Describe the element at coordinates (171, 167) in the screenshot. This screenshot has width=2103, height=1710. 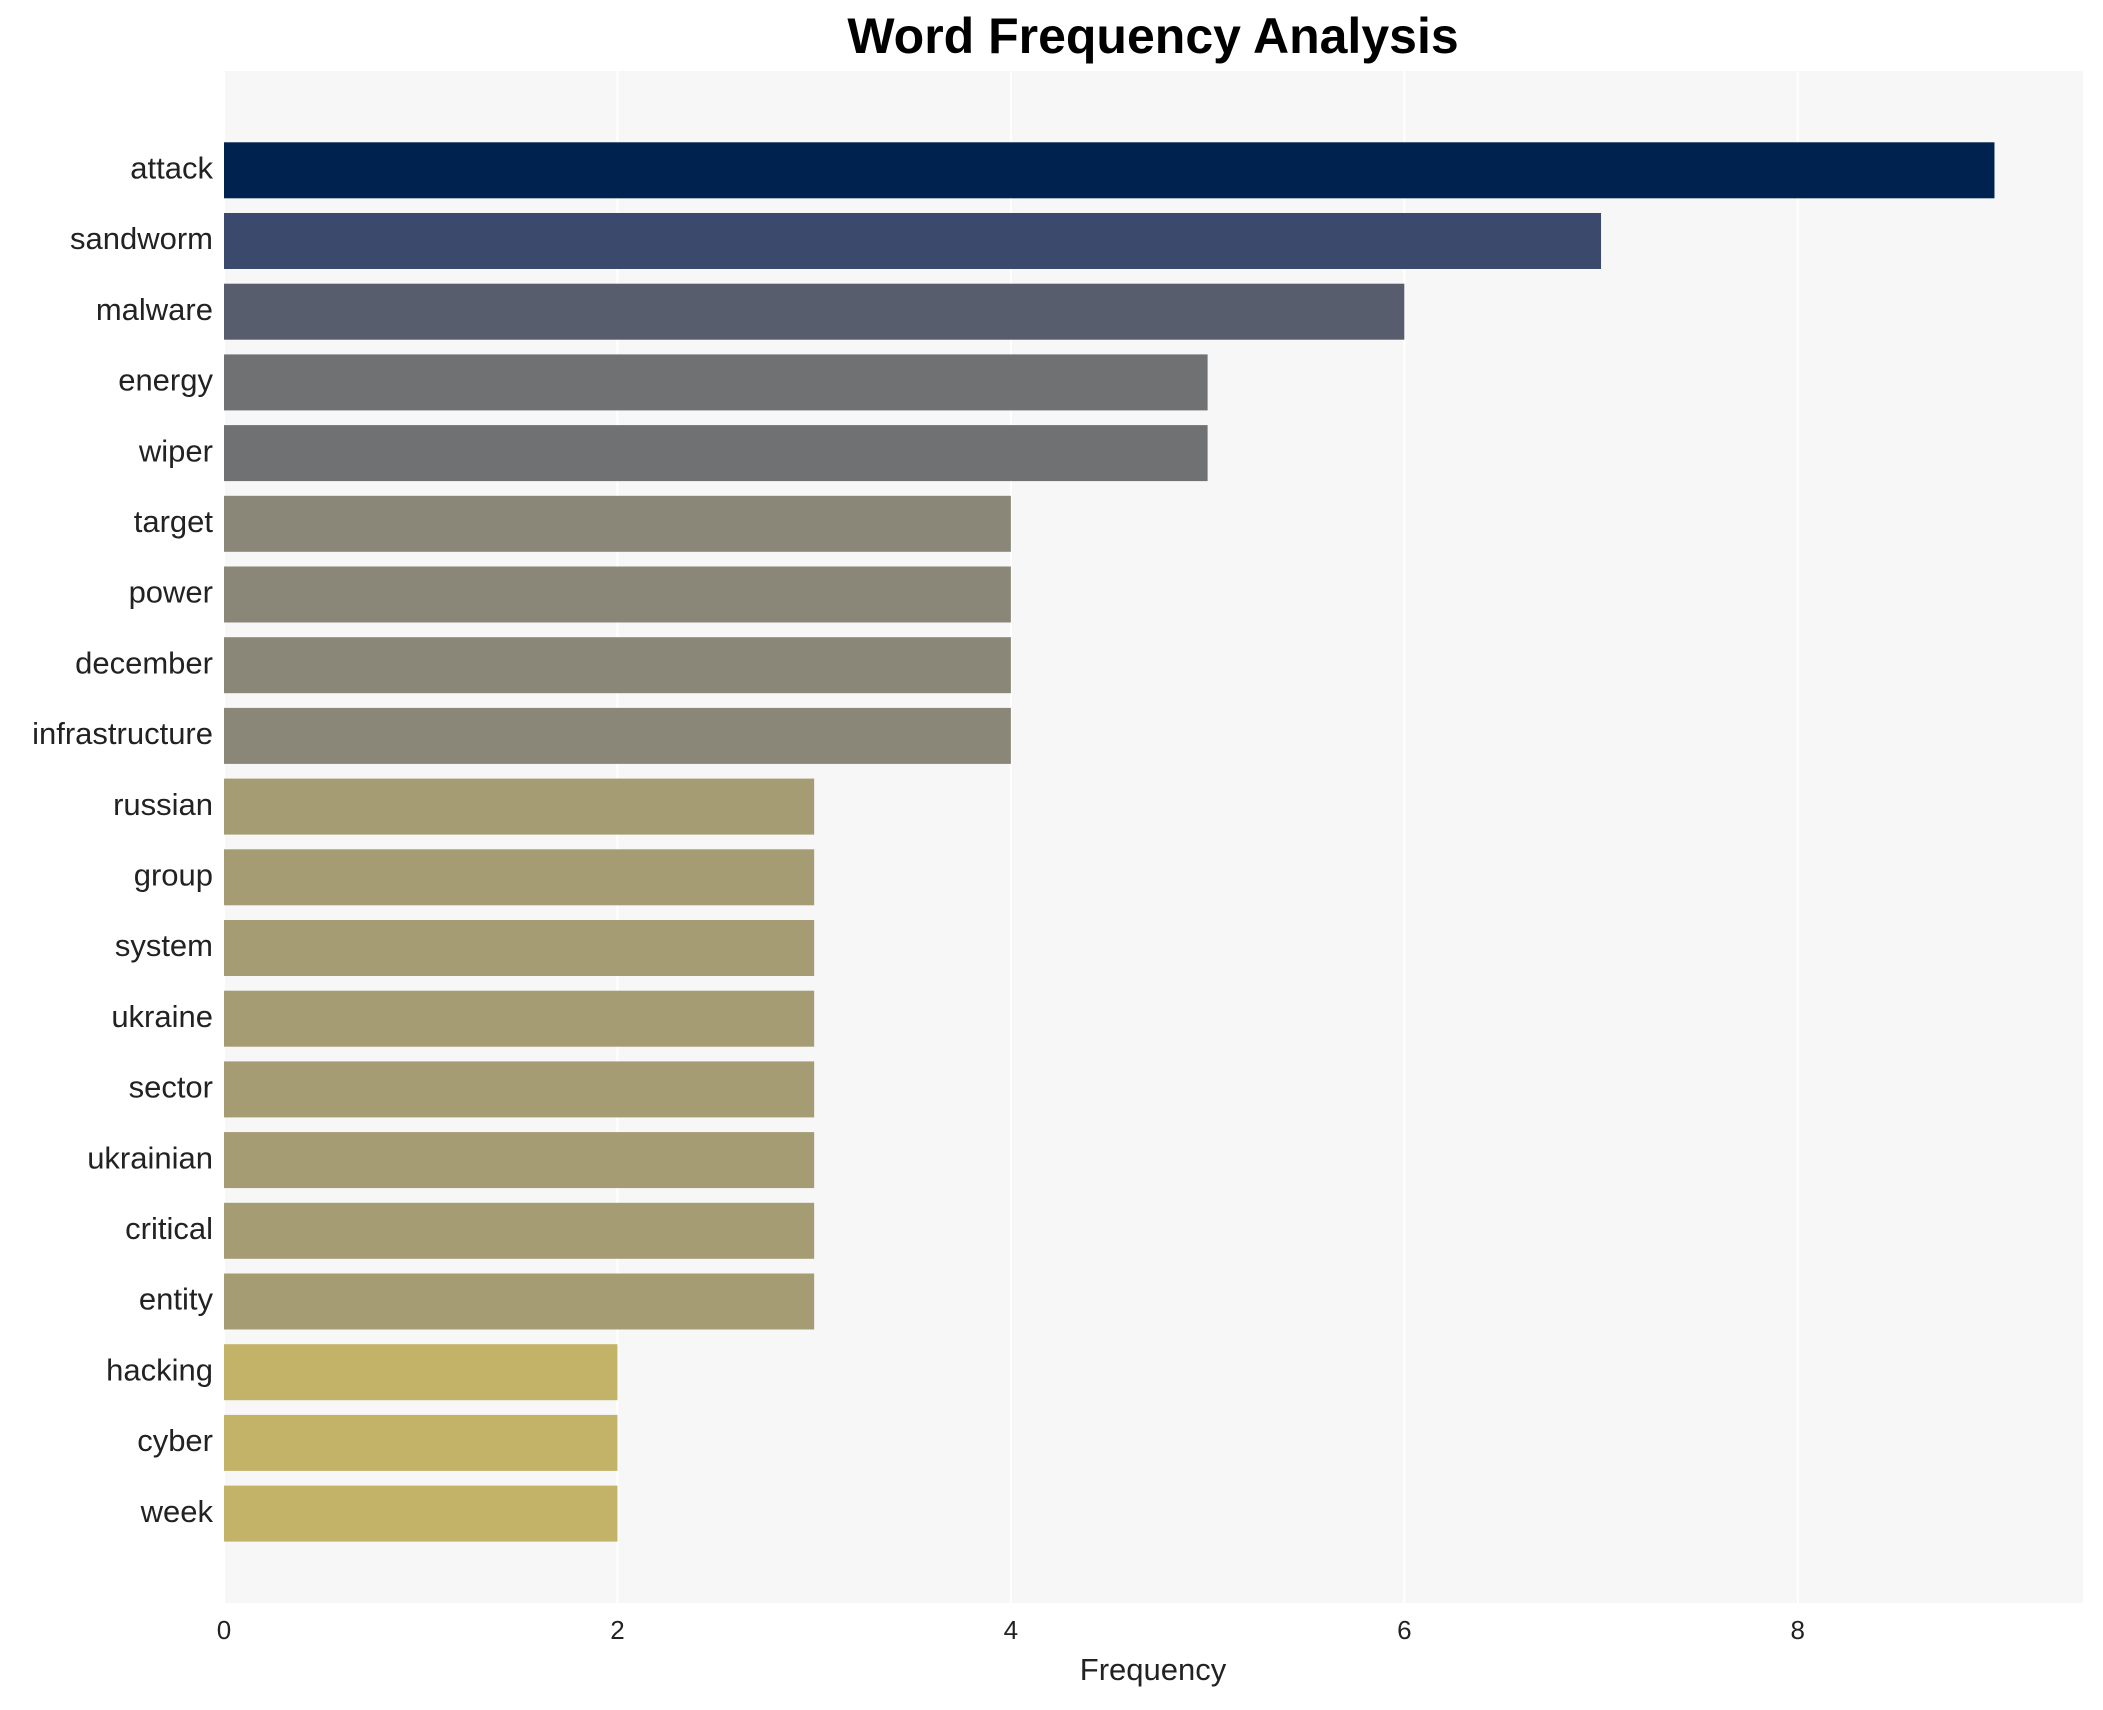
I see `y-tick-label: attack` at that location.